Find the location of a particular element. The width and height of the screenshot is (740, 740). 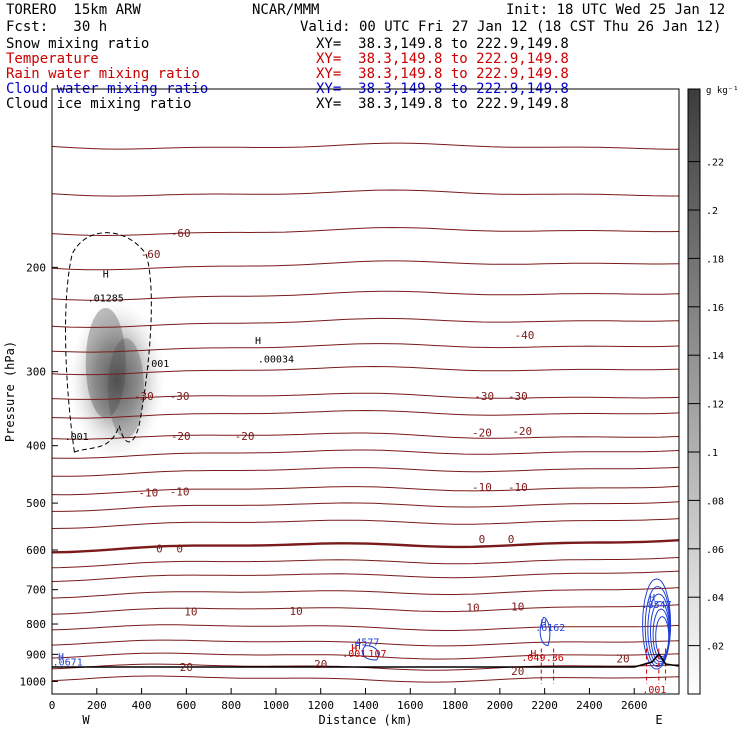

colorbar-unit: g kg⁻¹ is located at coordinates (722, 91).